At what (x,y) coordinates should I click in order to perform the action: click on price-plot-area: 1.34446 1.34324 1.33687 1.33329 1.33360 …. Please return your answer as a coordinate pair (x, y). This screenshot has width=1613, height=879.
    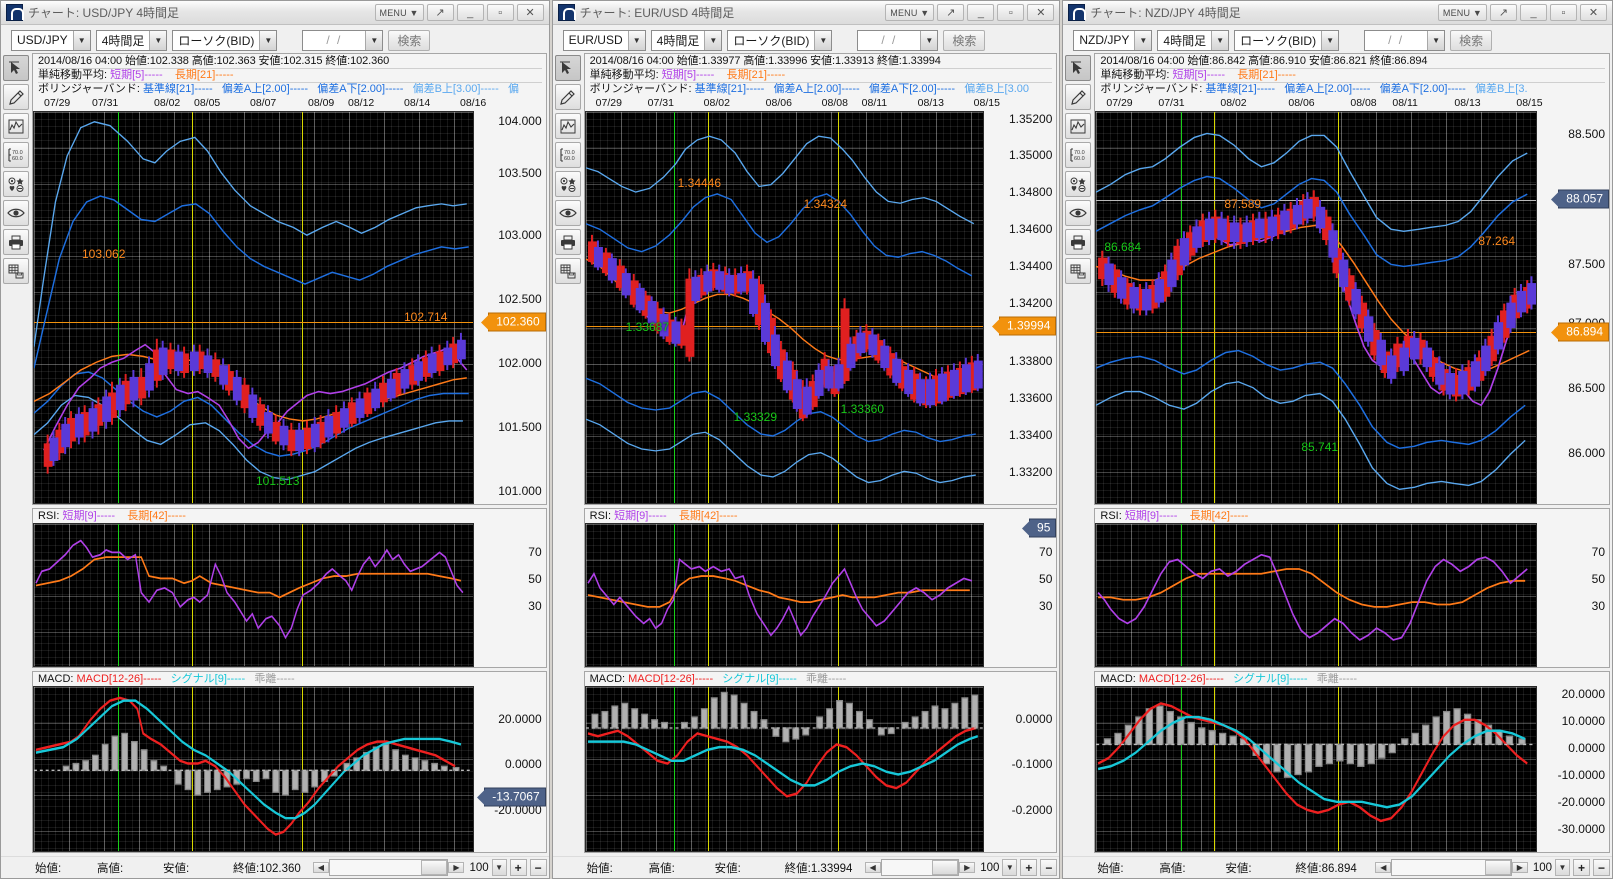
    Looking at the image, I should click on (820, 307).